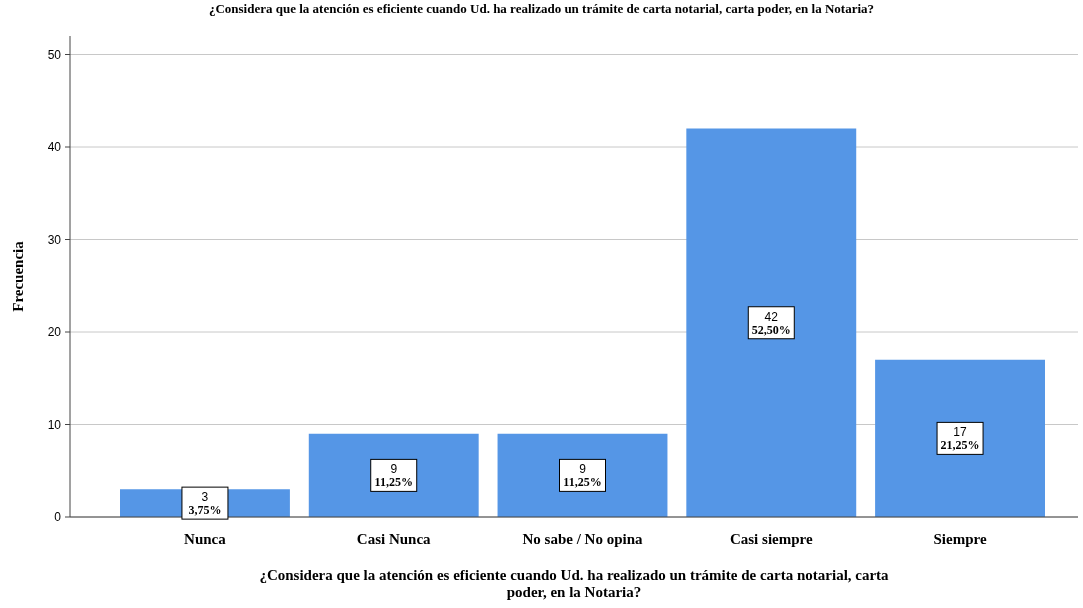  I want to click on y-tick-label: 40, so click(54, 147).